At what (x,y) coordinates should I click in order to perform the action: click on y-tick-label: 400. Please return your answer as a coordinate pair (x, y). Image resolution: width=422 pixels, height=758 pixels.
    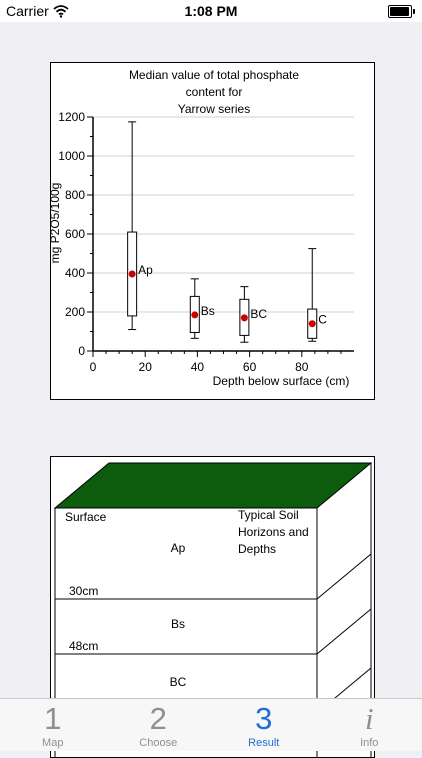
    Looking at the image, I should click on (75, 273).